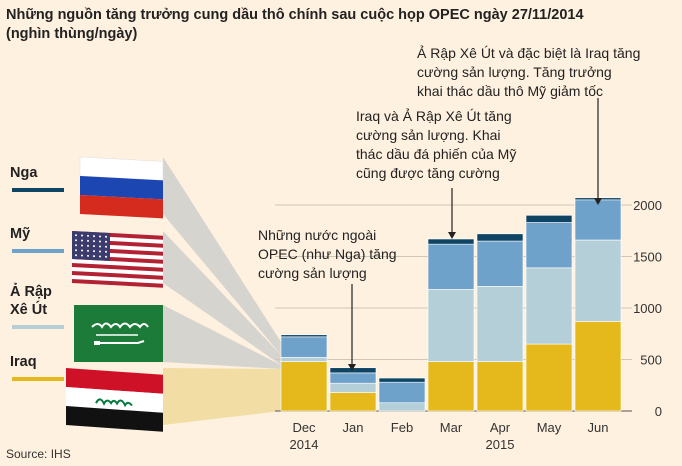  What do you see at coordinates (651, 360) in the screenshot?
I see `y-tick-label: 500` at bounding box center [651, 360].